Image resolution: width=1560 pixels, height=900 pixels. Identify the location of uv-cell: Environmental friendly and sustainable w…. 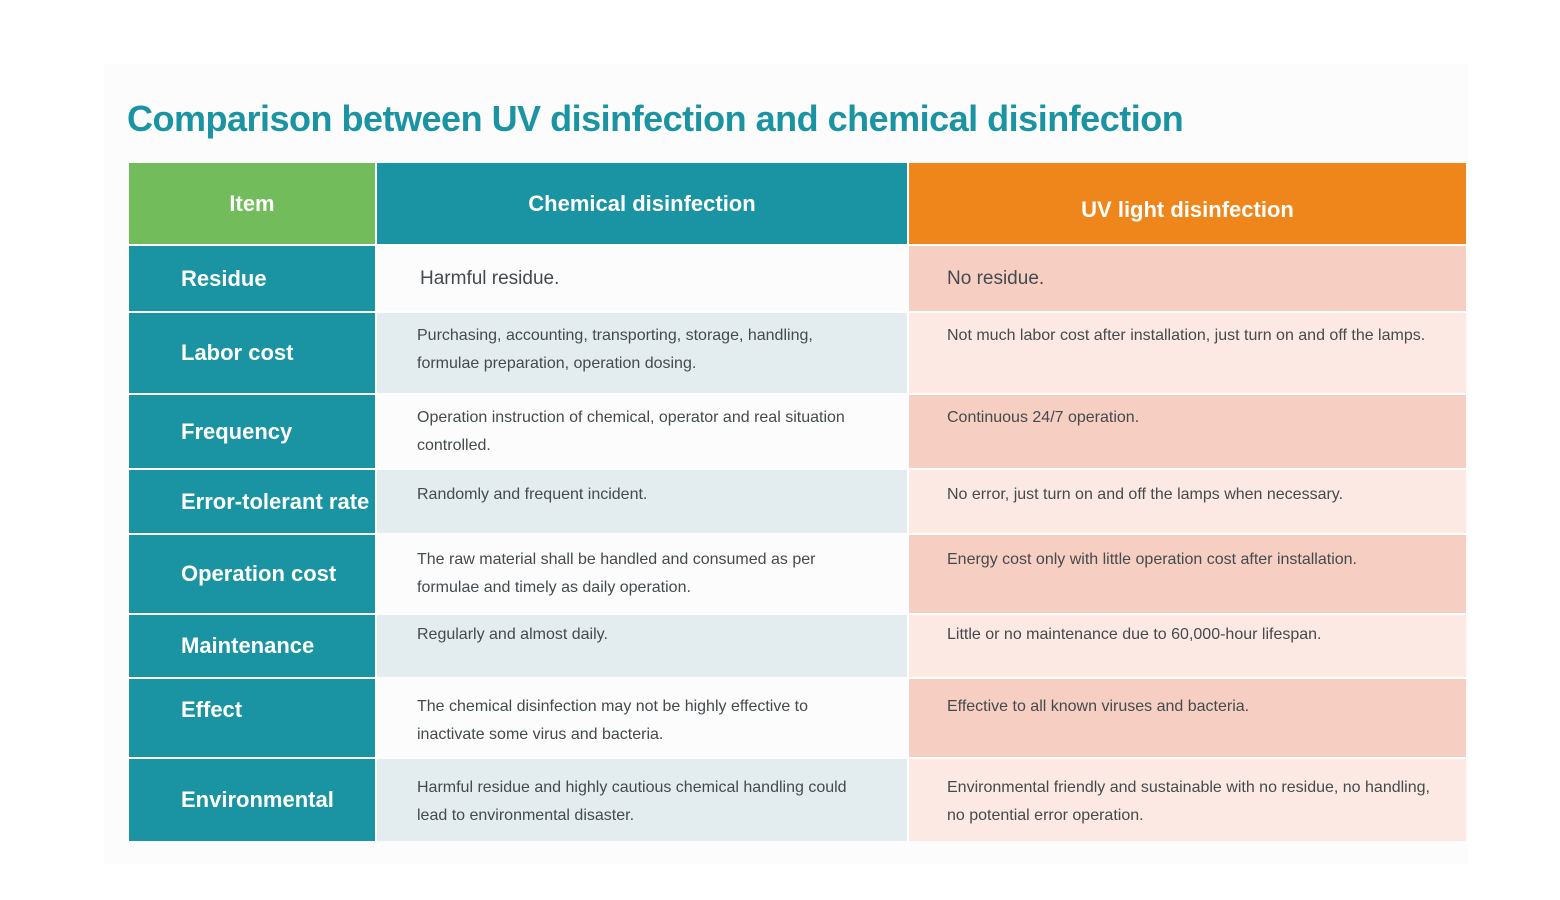
(1186, 800).